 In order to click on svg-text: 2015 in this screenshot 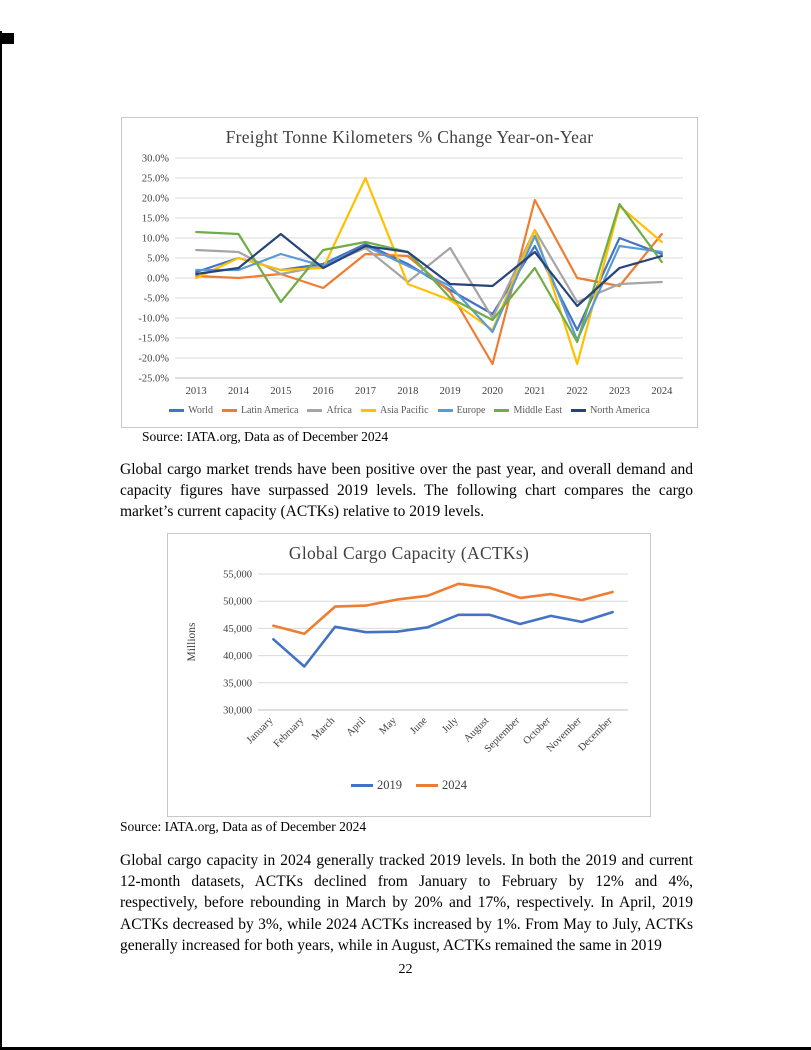, I will do `click(280, 391)`.